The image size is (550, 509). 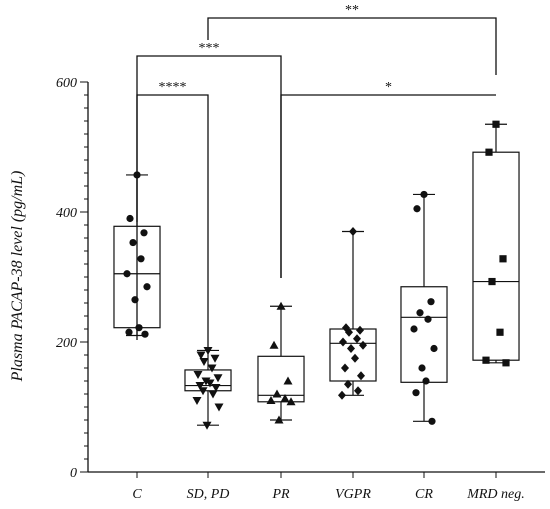 I want to click on significance-bracket: **, so click(x=352, y=39).